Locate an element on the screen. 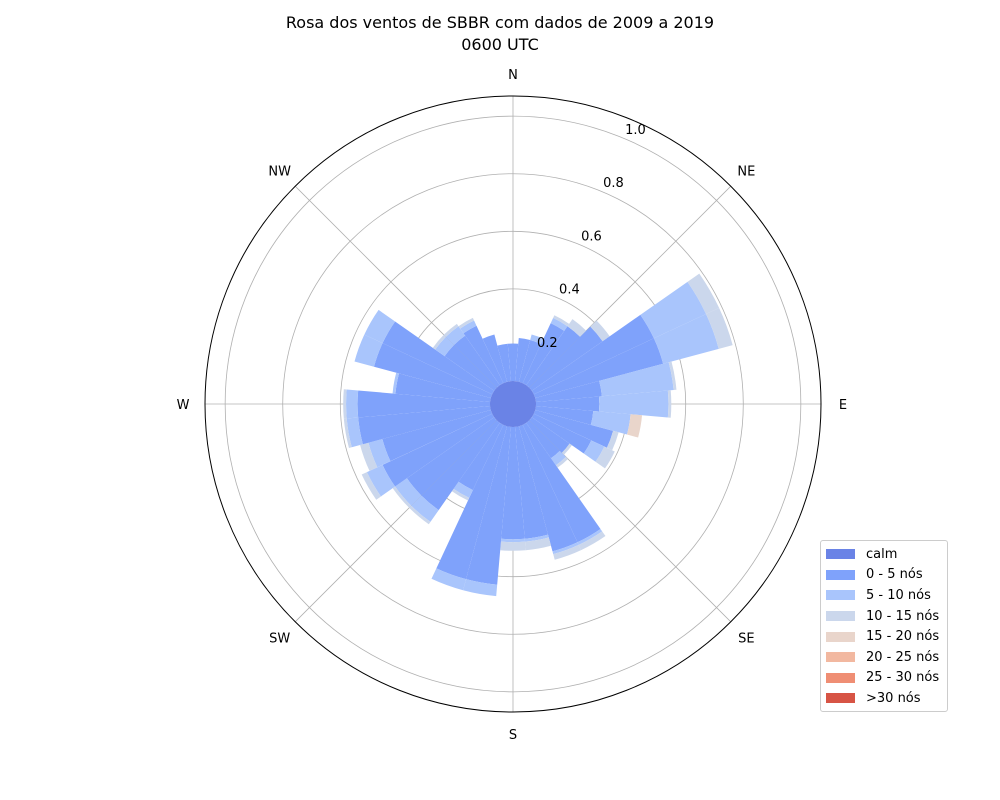 This screenshot has width=1000, height=800. bar-60-0-5-n-s is located at coordinates (592, 354).